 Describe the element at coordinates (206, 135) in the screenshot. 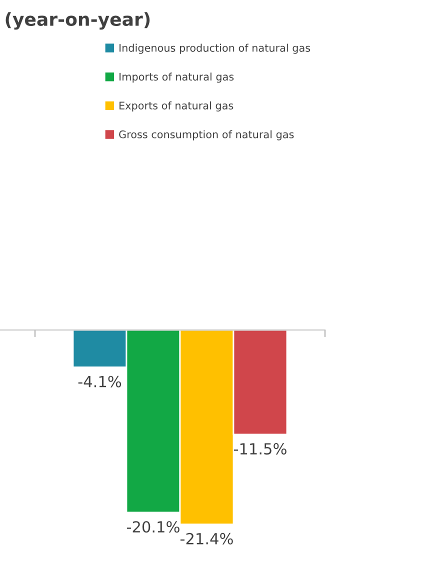

I see `legend-label: Gross consumption of natural gas` at that location.